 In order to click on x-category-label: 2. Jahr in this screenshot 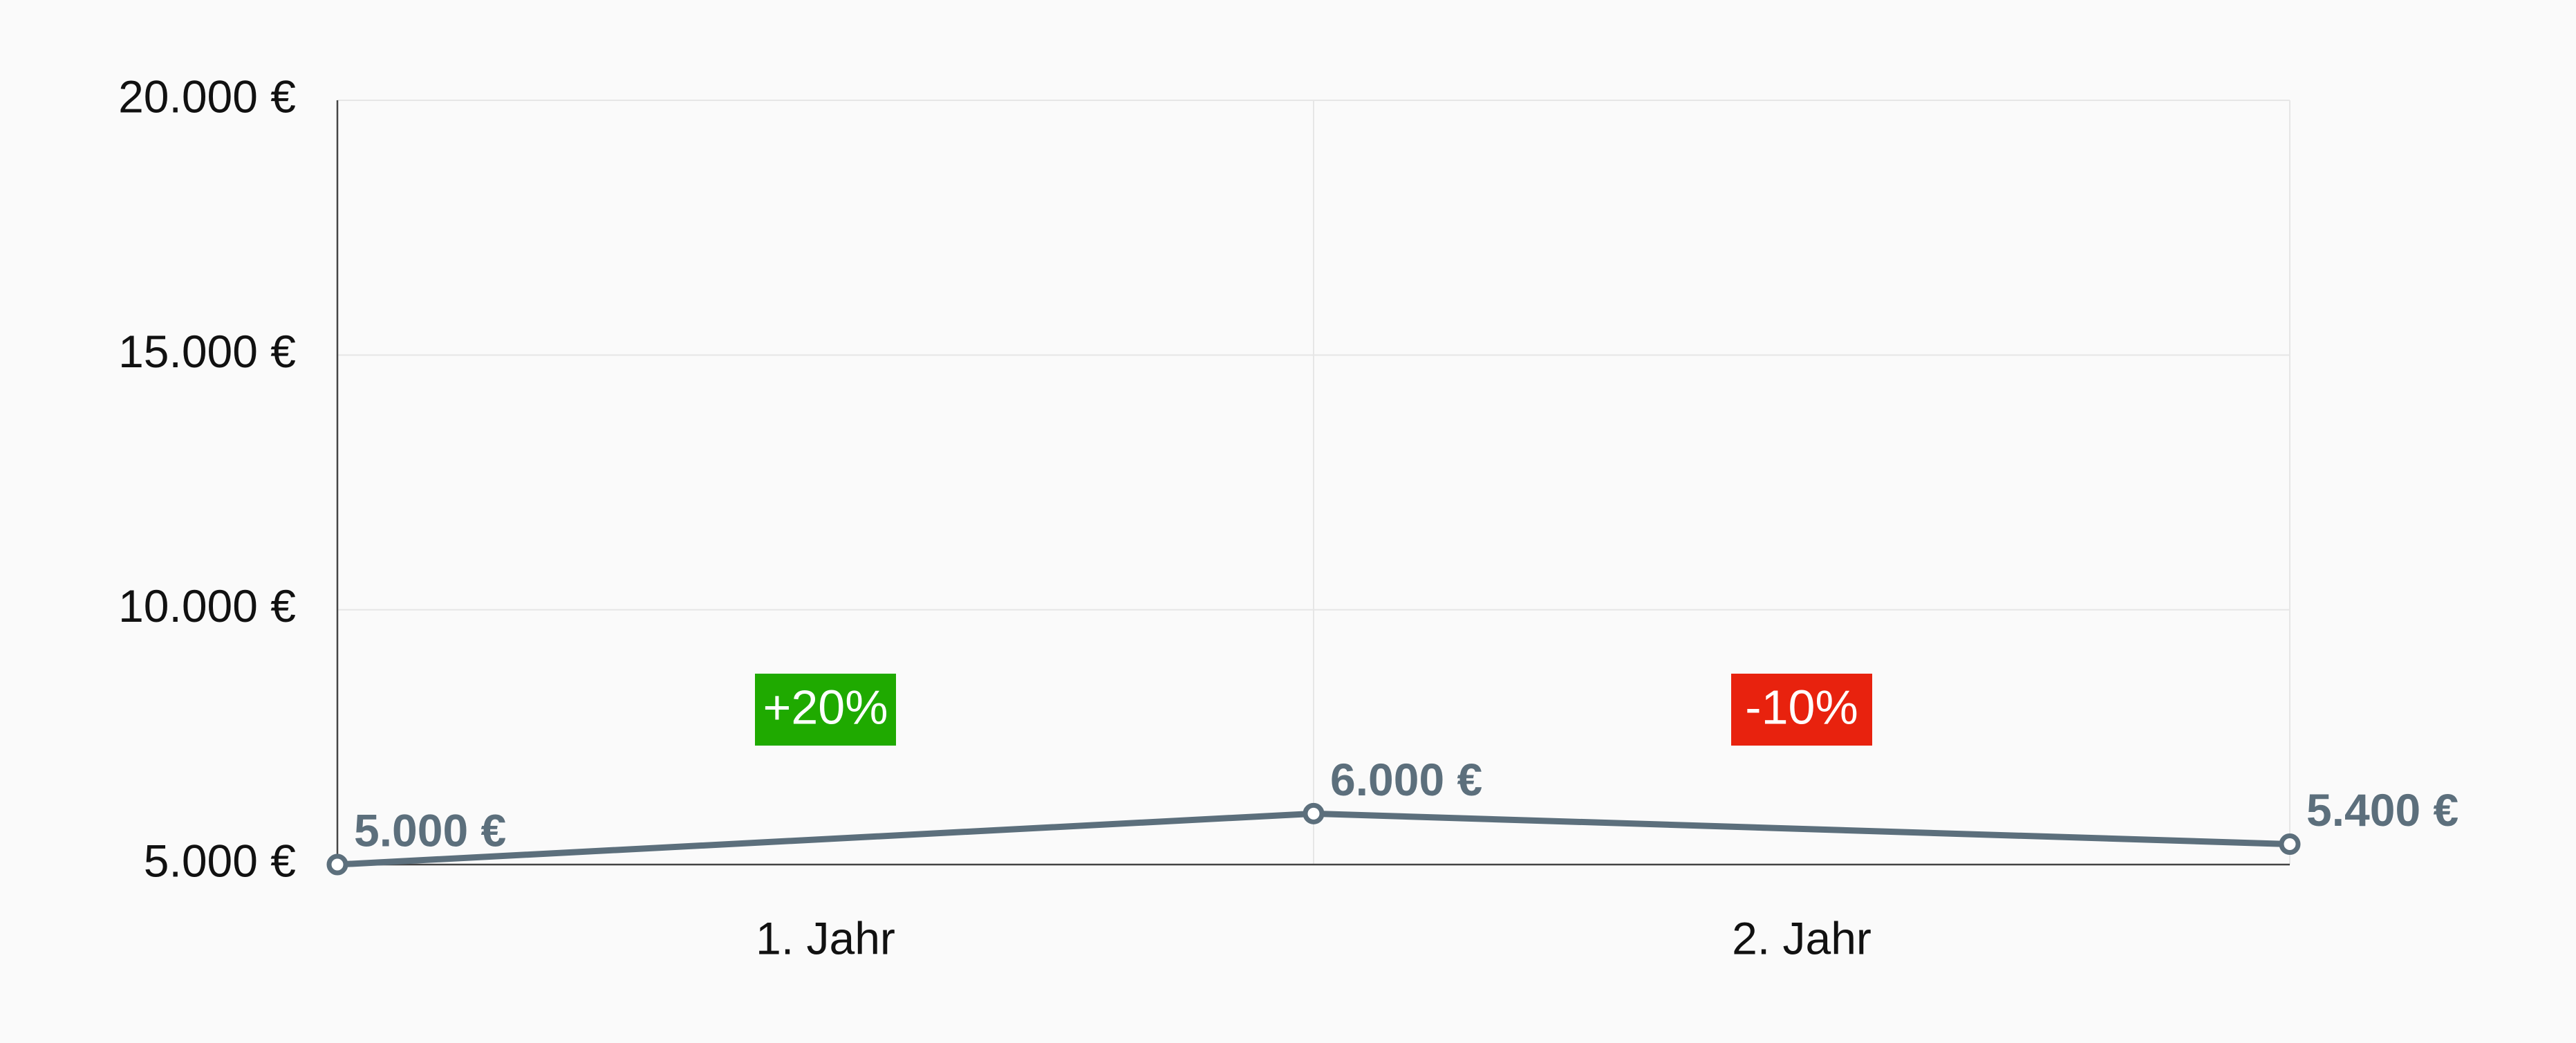, I will do `click(1802, 938)`.